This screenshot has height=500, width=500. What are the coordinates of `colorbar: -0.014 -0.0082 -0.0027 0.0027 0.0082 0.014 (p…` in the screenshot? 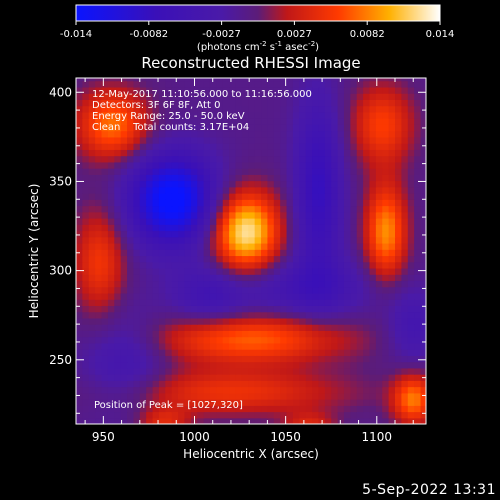 It's located at (257, 28).